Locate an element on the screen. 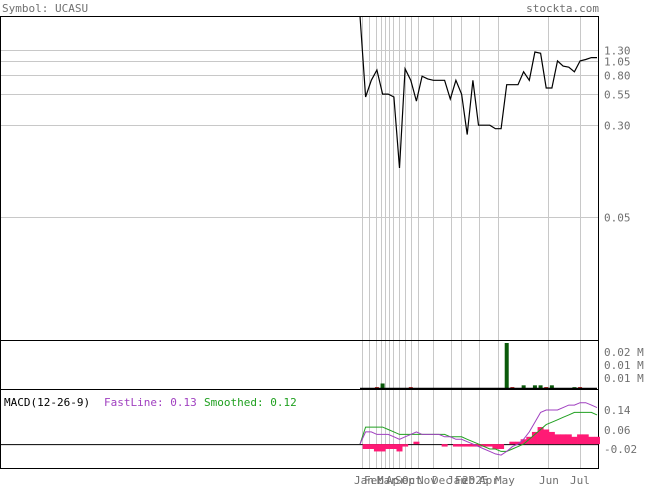  x-tick-label: Sep is located at coordinates (405, 480).